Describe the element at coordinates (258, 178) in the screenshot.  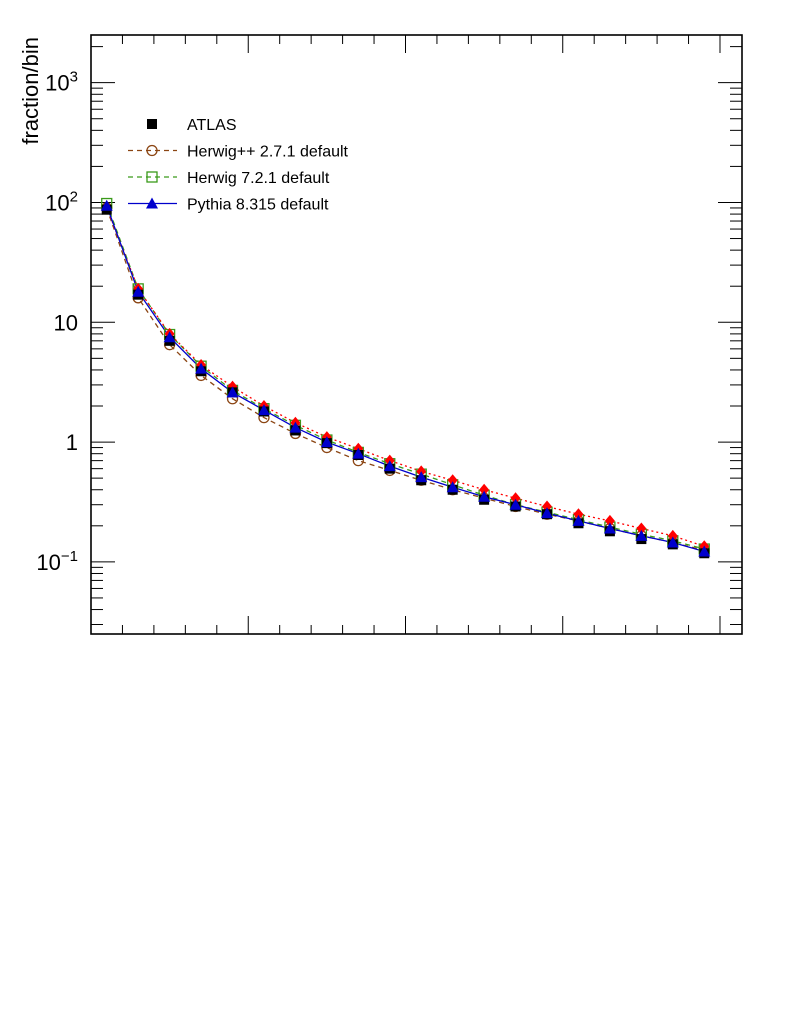
I see `legend-label-2: Herwig 7.2.1 default` at that location.